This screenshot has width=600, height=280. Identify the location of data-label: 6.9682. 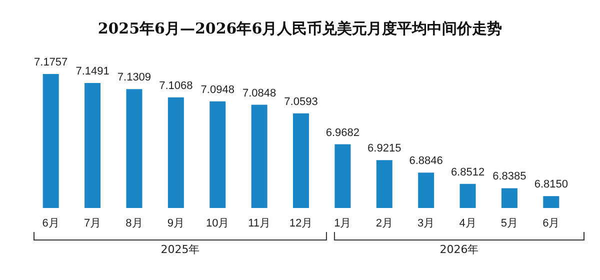
(343, 132).